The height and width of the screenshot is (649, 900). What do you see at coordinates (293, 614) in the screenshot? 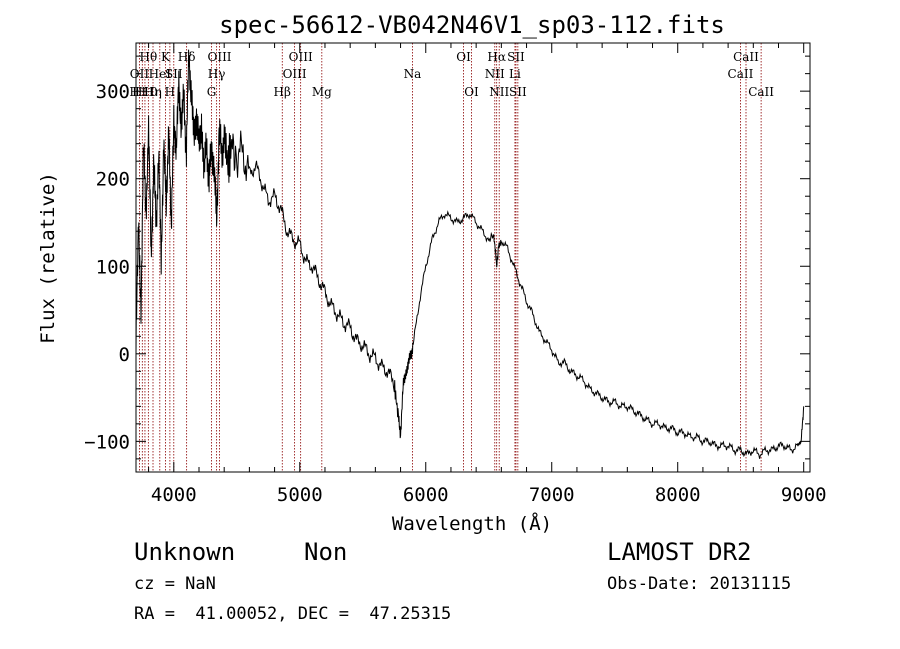
I see `coordinates-label: RA = 41.00052, DEC = 47.25315` at bounding box center [293, 614].